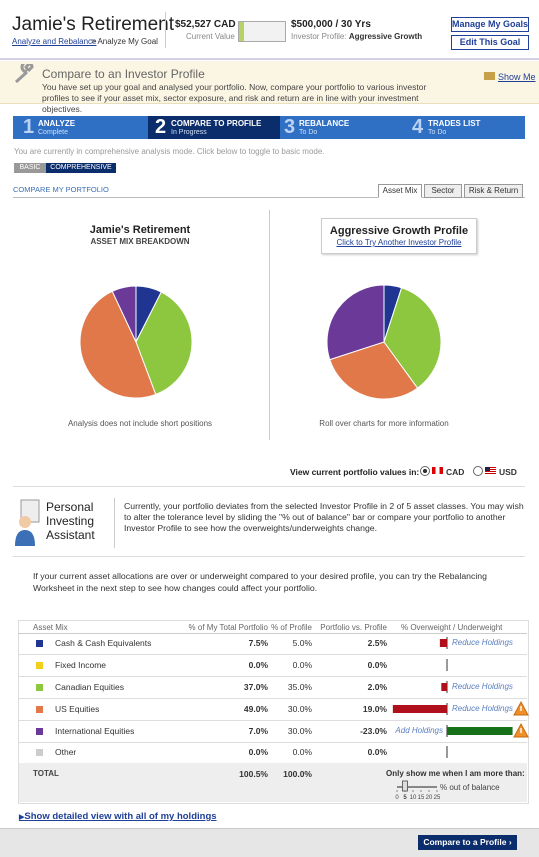 The height and width of the screenshot is (857, 539). What do you see at coordinates (489, 76) in the screenshot?
I see `show-me-icon` at bounding box center [489, 76].